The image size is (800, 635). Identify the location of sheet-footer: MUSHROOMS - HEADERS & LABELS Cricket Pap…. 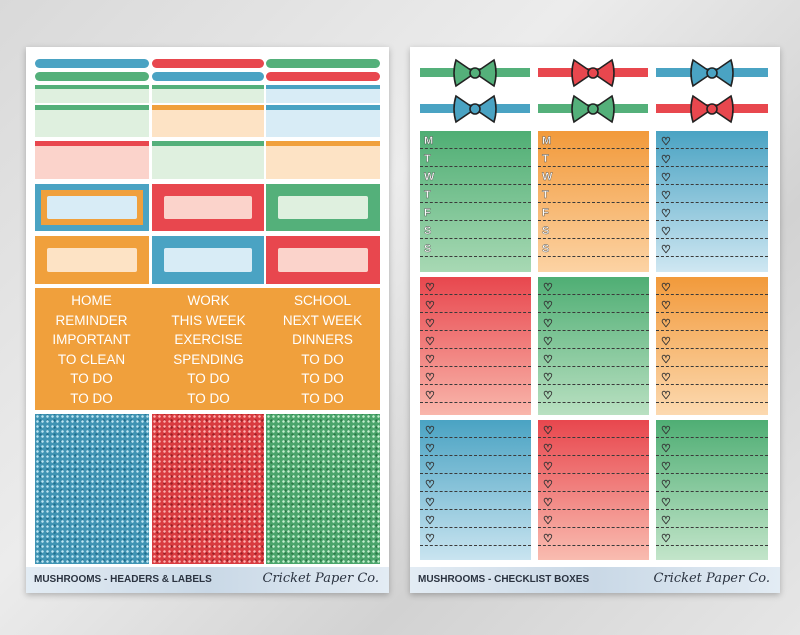
(207, 580).